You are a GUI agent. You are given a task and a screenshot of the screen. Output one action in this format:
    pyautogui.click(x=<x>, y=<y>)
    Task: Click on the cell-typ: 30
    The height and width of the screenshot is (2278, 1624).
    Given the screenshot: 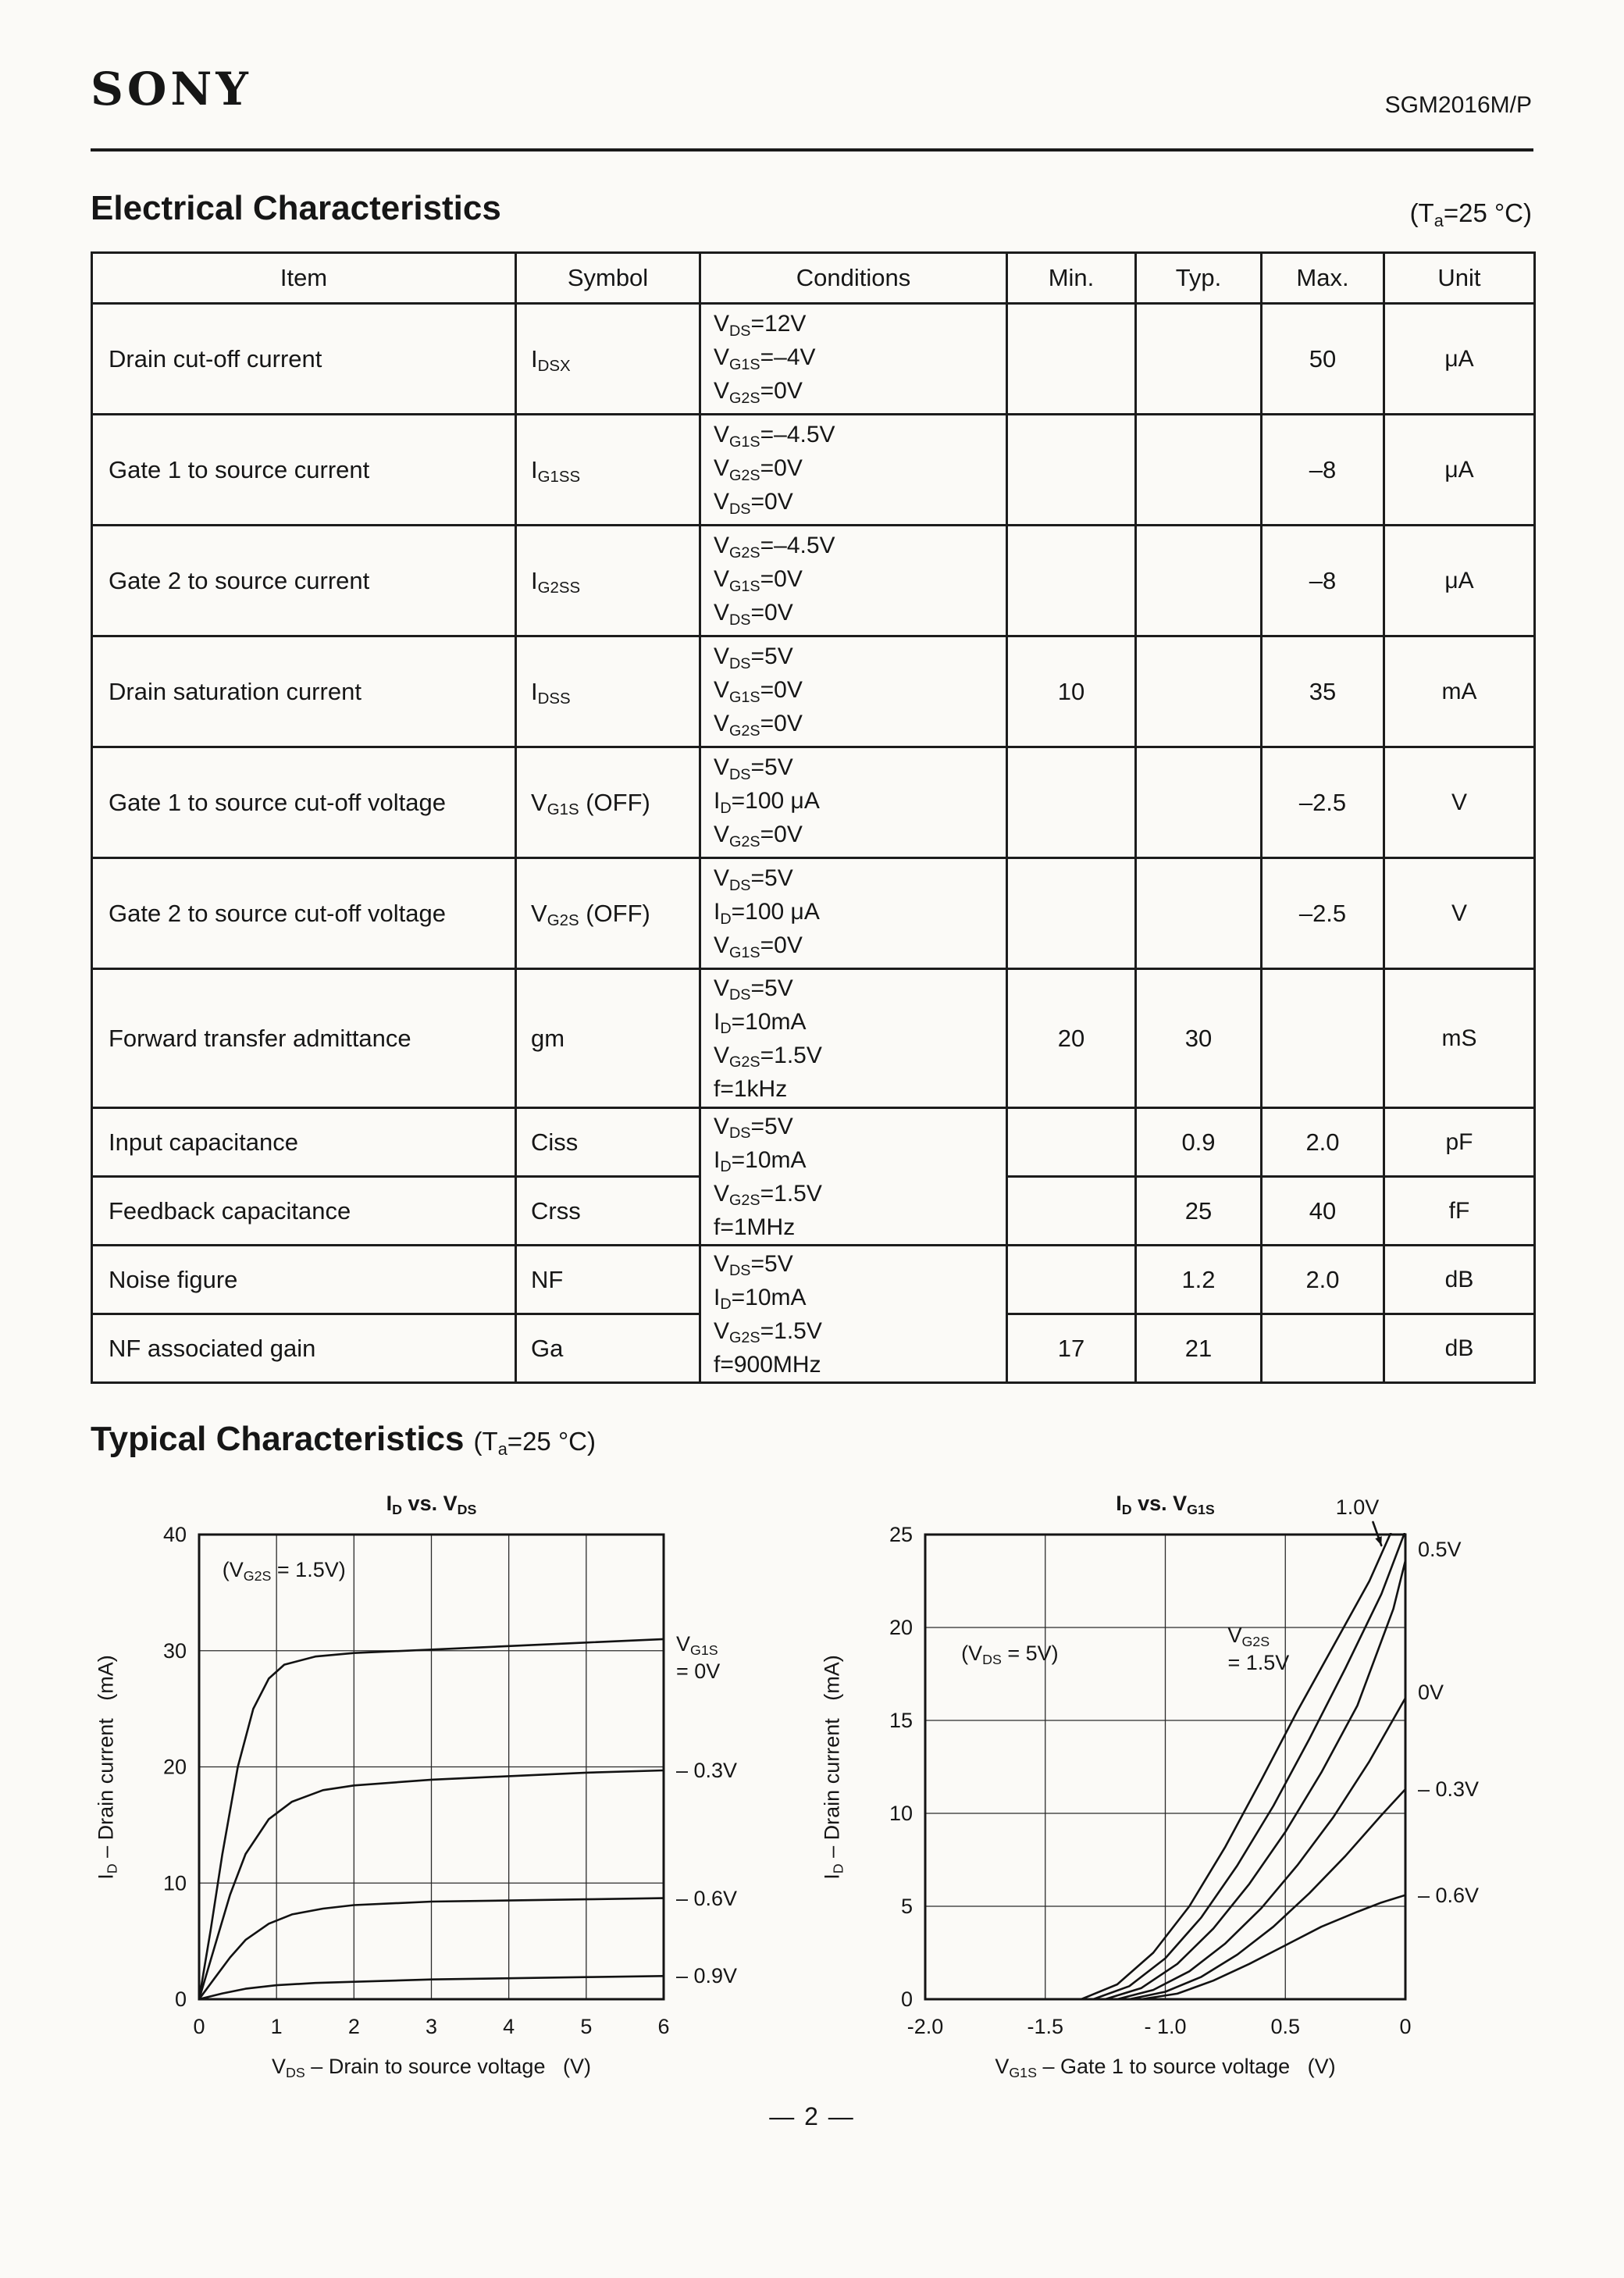 What is the action you would take?
    pyautogui.click(x=1198, y=1038)
    